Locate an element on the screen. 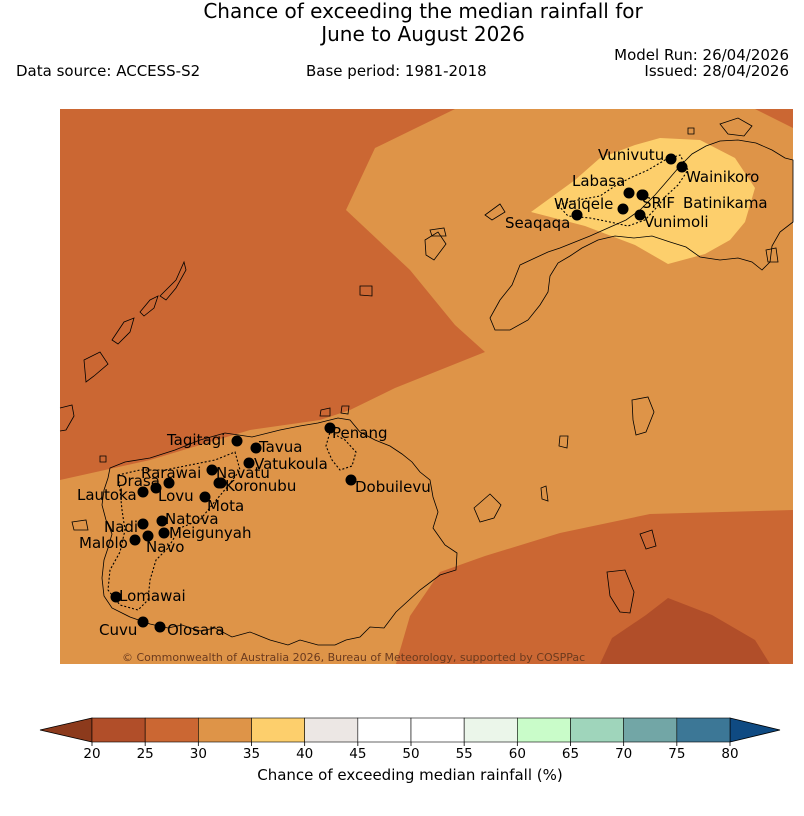 Image resolution: width=804 pixels, height=816 pixels. town-navo: Navo is located at coordinates (163, 543).